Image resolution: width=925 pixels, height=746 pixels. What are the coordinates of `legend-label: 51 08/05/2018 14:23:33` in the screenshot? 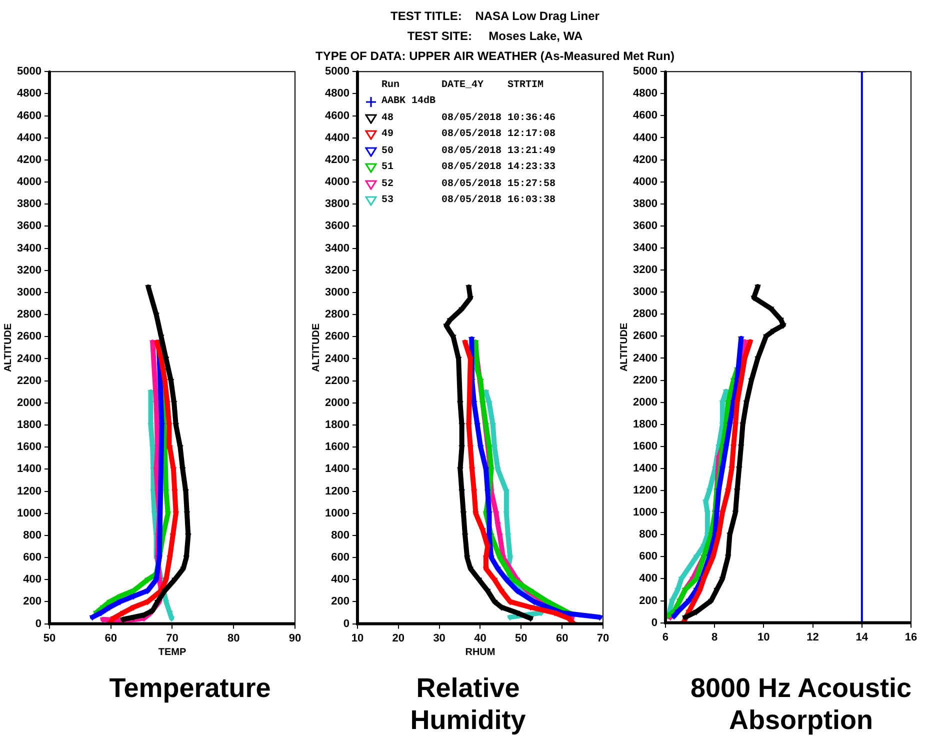 It's located at (468, 168).